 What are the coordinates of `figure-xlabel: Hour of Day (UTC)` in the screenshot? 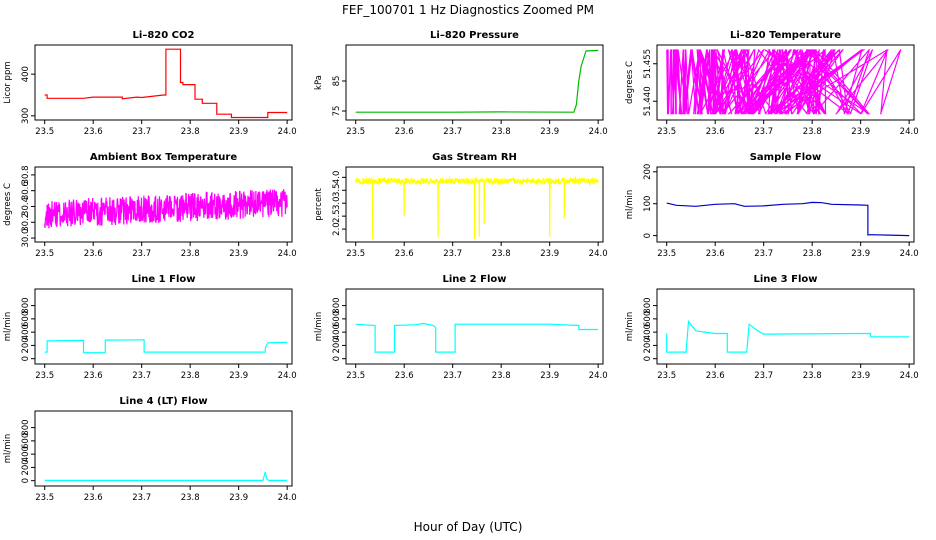 It's located at (468, 527).